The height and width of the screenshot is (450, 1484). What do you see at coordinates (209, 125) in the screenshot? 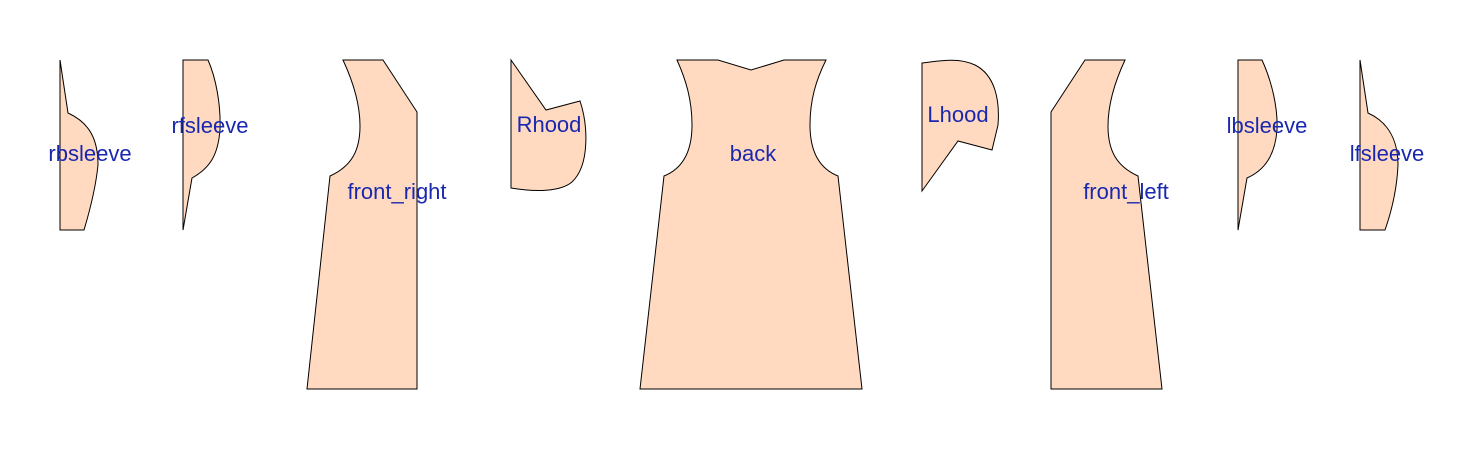
I see `piece-rfsleeve-label: rfsleeve` at bounding box center [209, 125].